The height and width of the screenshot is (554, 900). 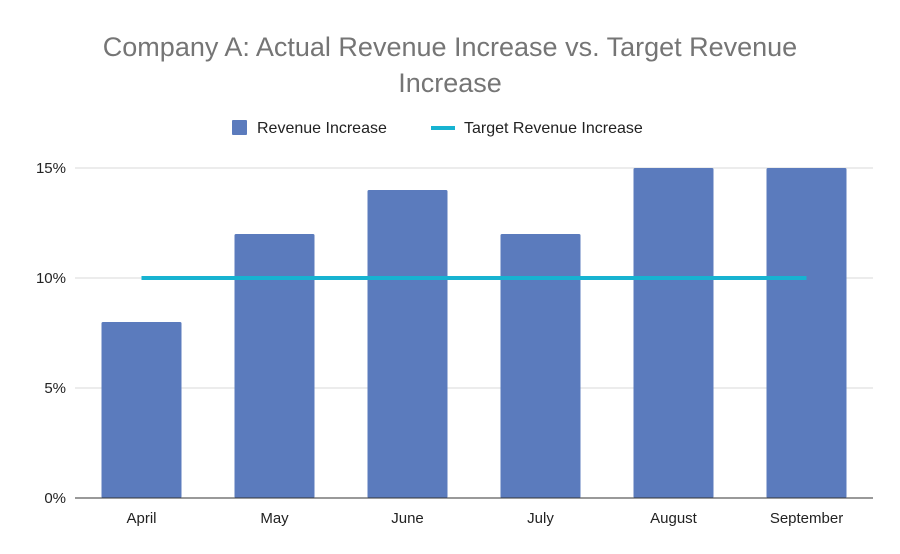 I want to click on y-tick-label: 5%, so click(x=55, y=388).